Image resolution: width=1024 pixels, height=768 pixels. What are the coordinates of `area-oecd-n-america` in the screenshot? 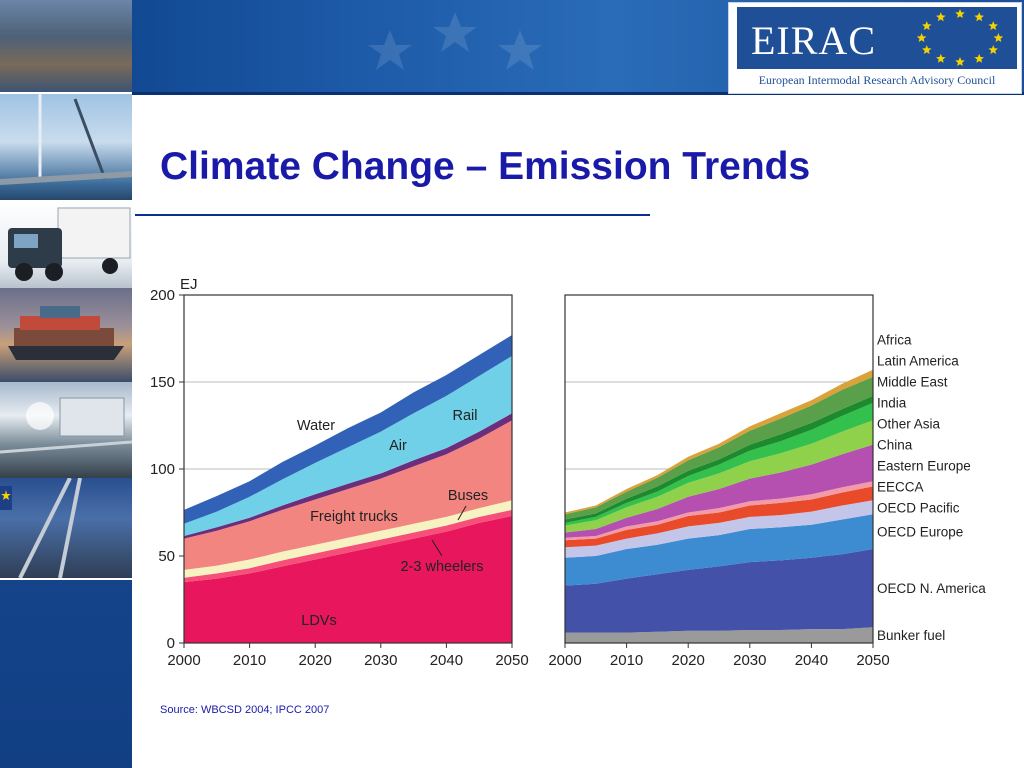 It's located at (719, 591).